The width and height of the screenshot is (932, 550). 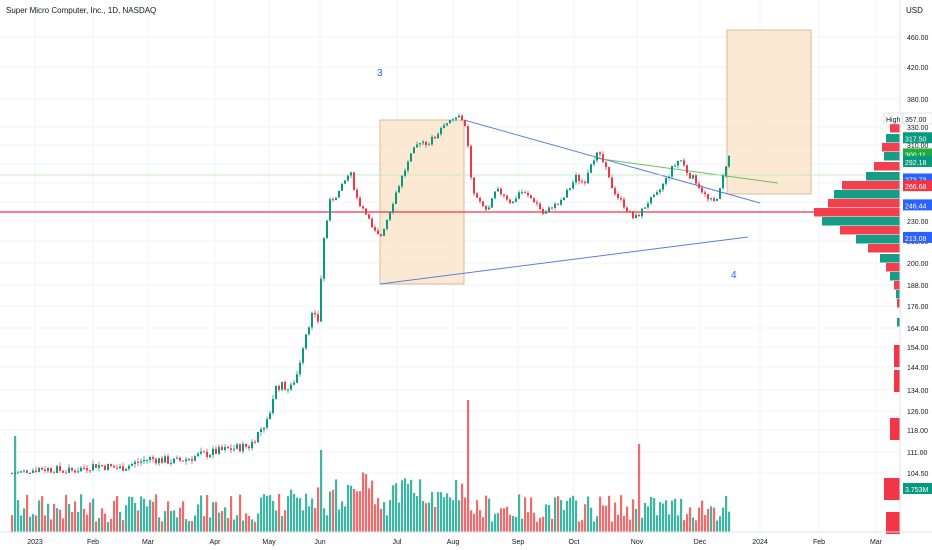 What do you see at coordinates (907, 118) in the screenshot?
I see `price-label: High 357.00` at bounding box center [907, 118].